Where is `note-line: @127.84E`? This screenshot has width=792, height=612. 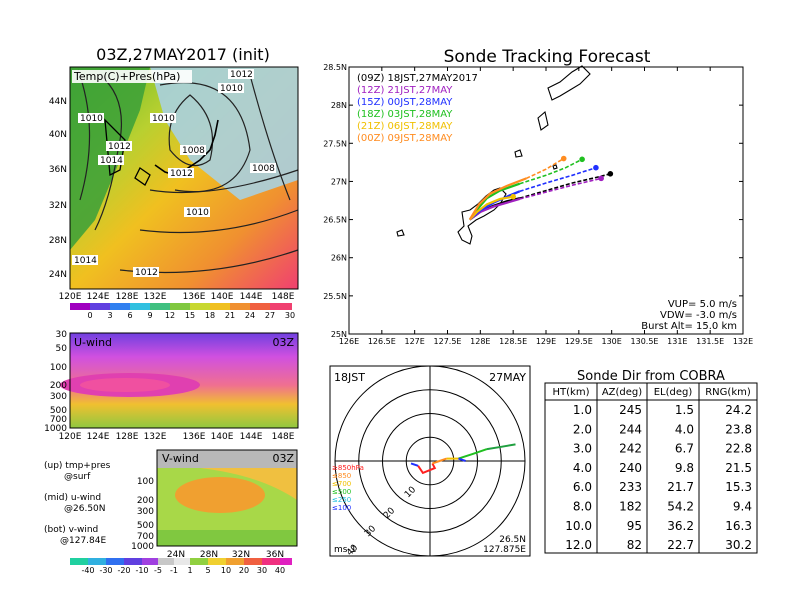
note-line: @127.84E is located at coordinates (83, 541).